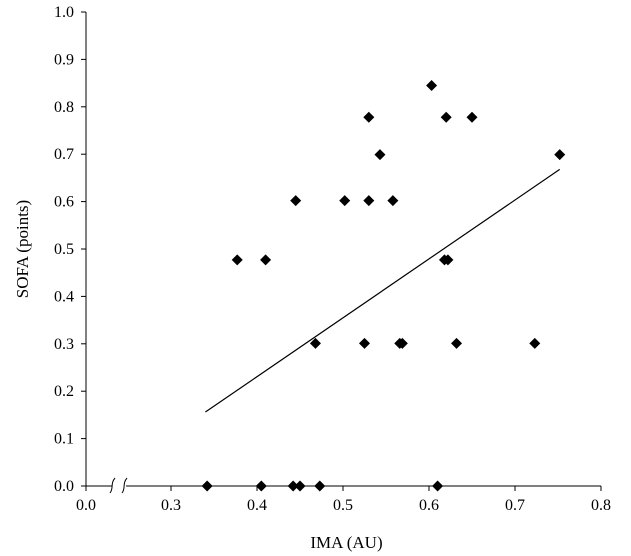 This screenshot has width=631, height=556. What do you see at coordinates (118, 485) in the screenshot?
I see `x-axis-break-marker` at bounding box center [118, 485].